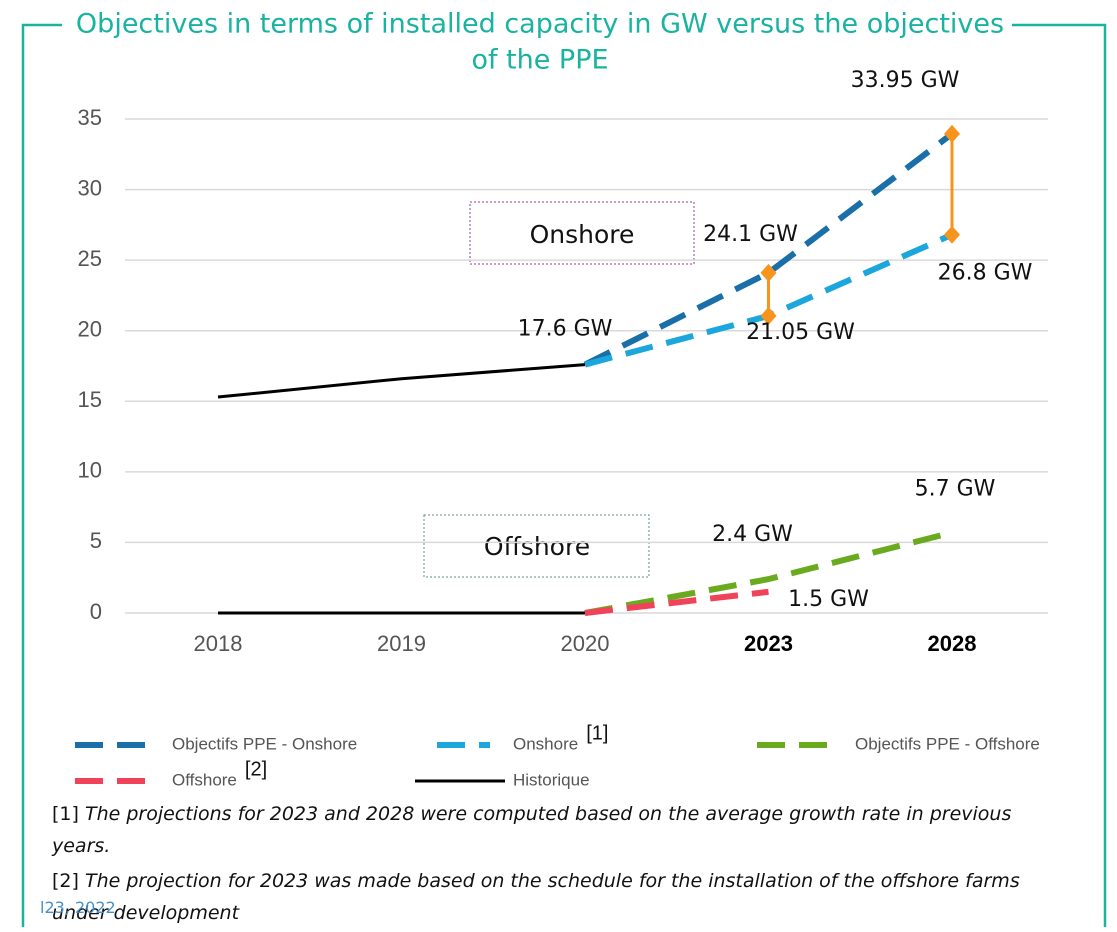 The image size is (1117, 932). I want to click on data-label: 1.5 GW, so click(828, 599).